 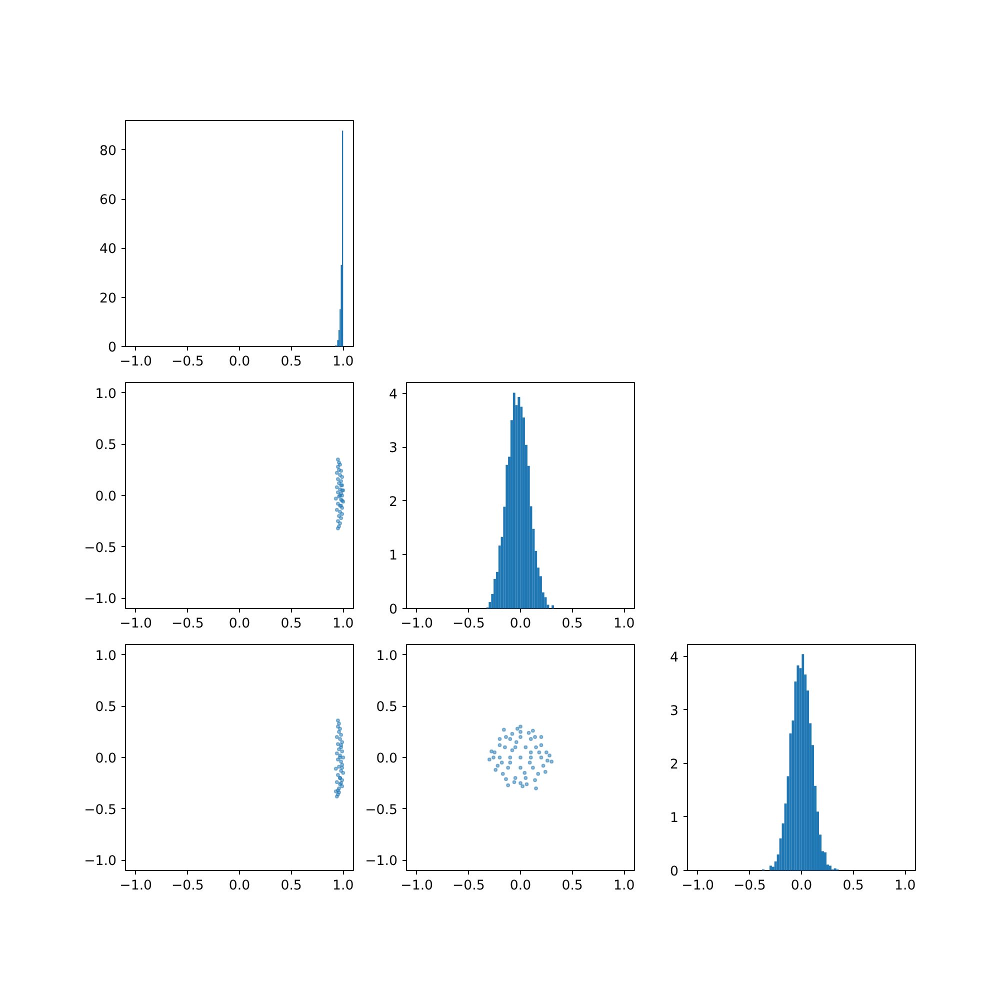 What do you see at coordinates (108, 298) in the screenshot?
I see `y-tick-label: 20` at bounding box center [108, 298].